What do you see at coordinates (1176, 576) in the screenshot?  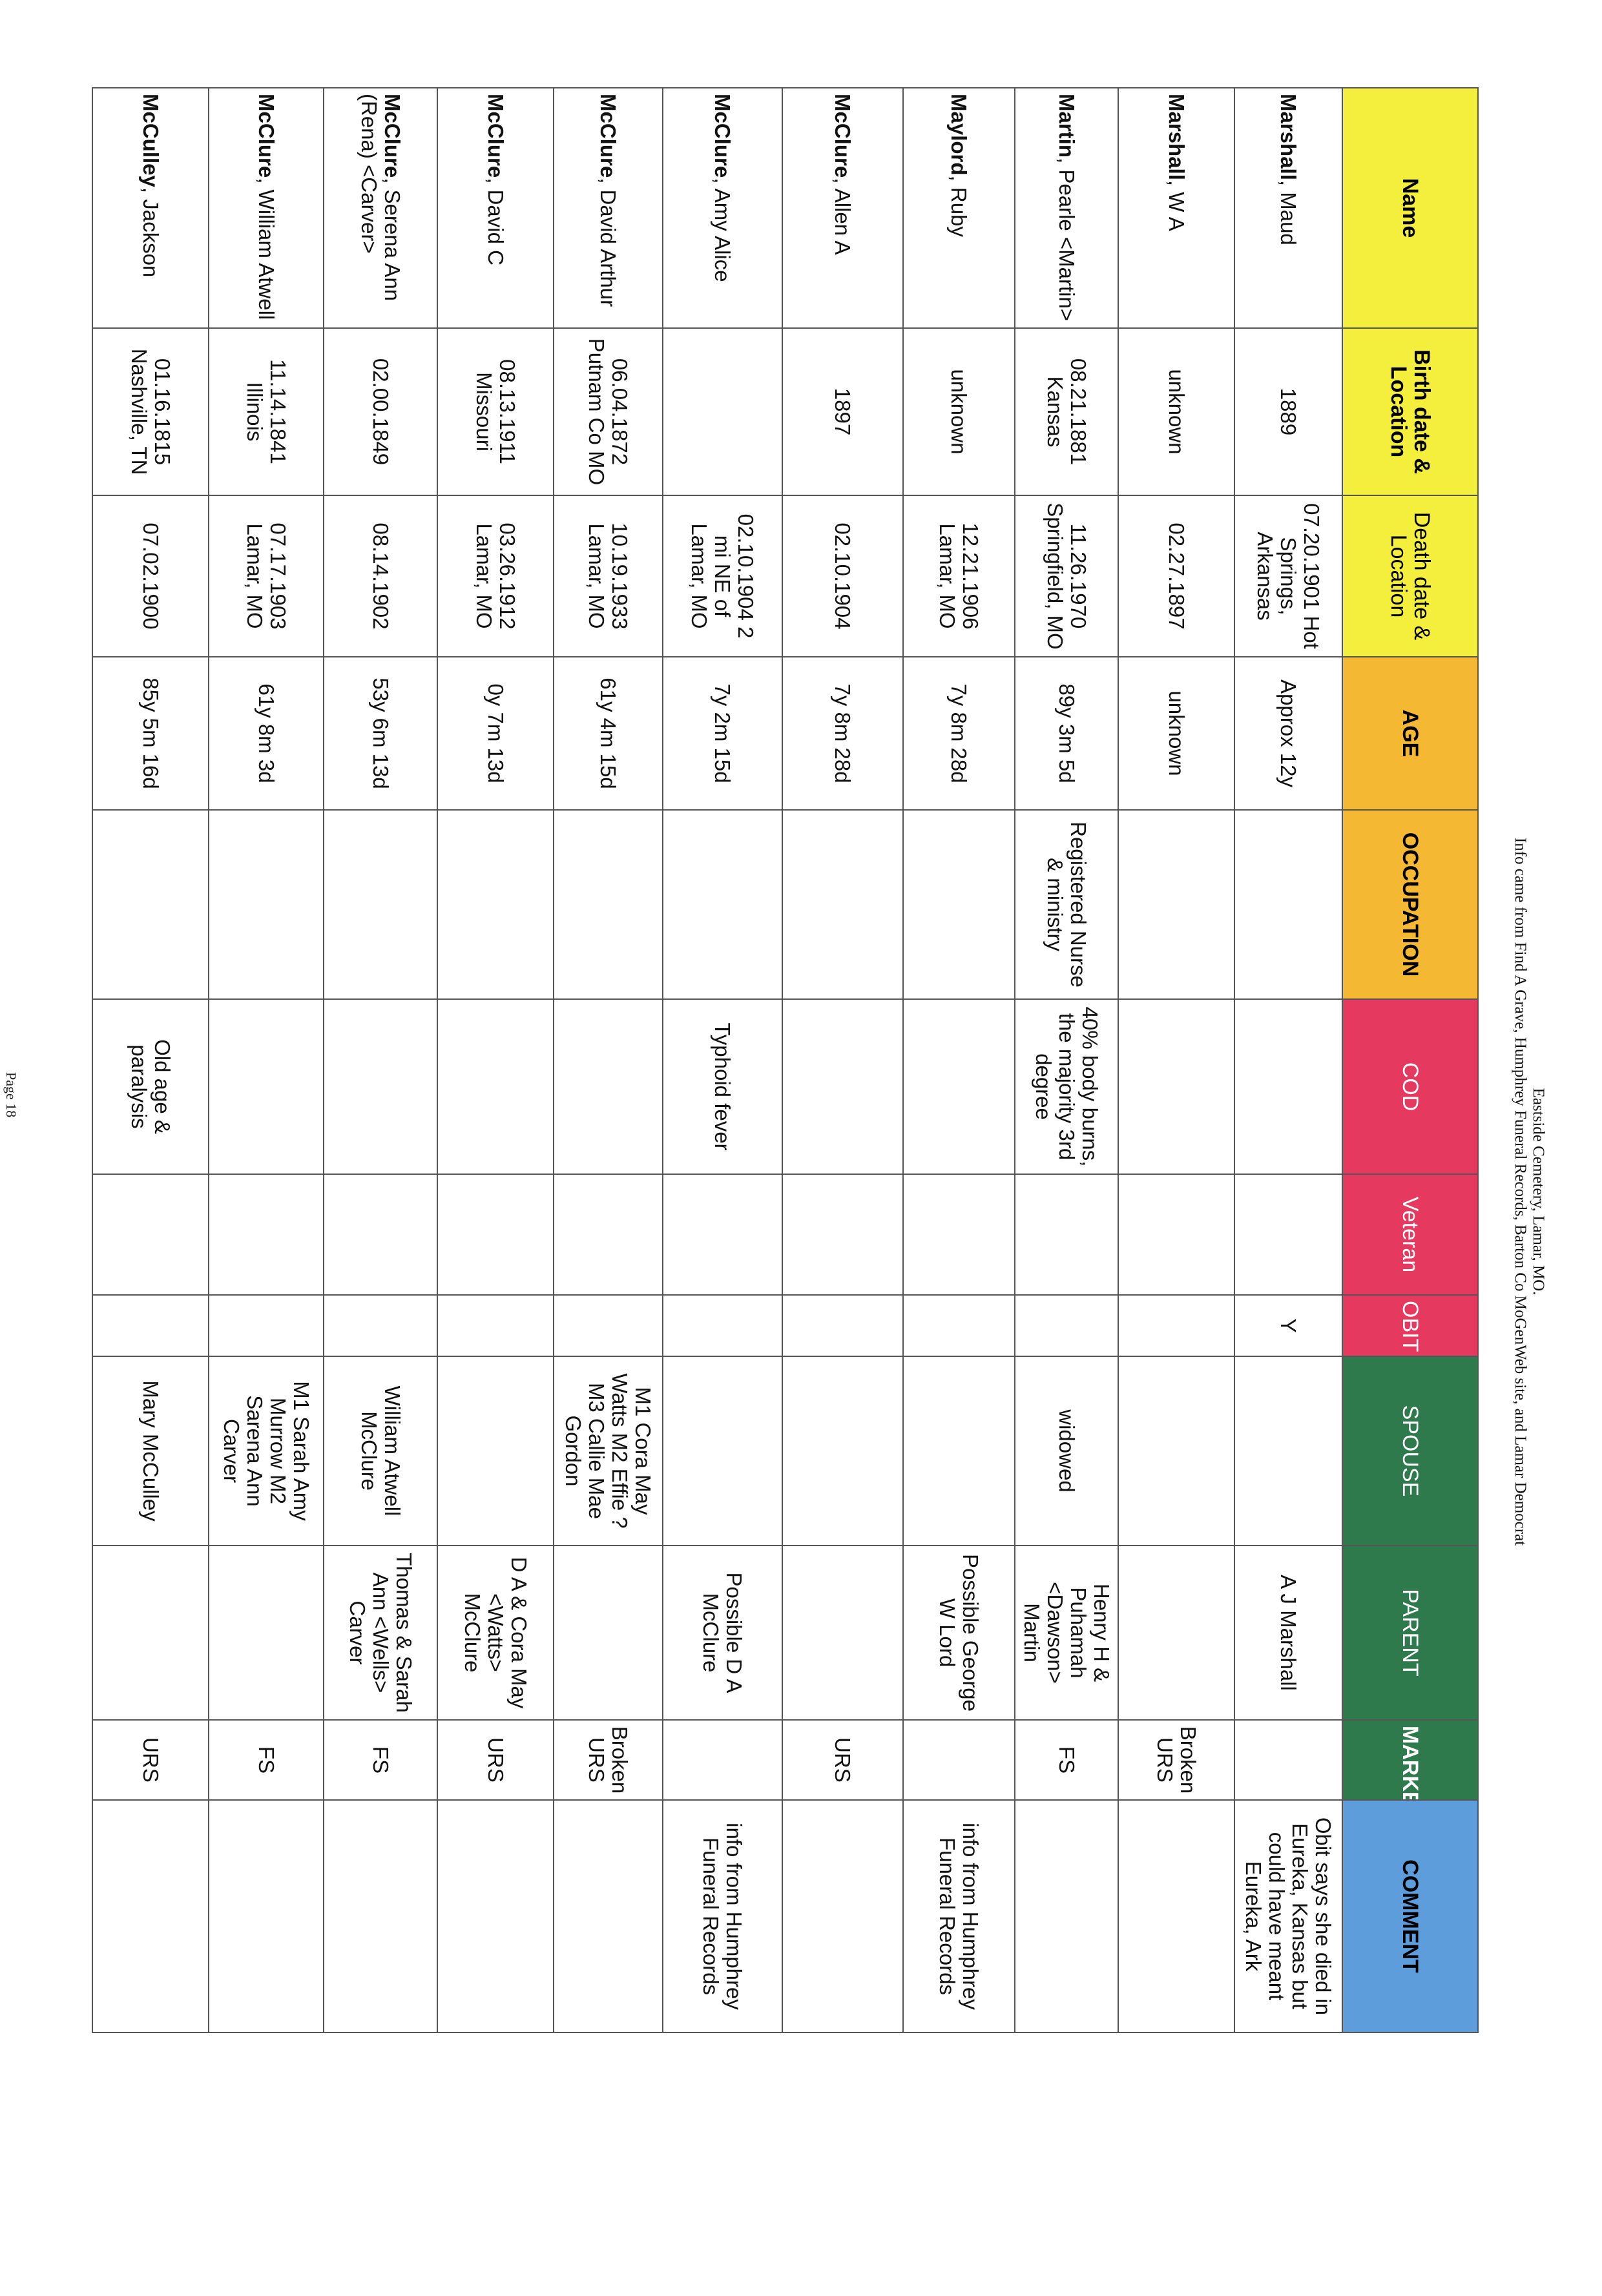 I see `death-text: 02.27.1897` at bounding box center [1176, 576].